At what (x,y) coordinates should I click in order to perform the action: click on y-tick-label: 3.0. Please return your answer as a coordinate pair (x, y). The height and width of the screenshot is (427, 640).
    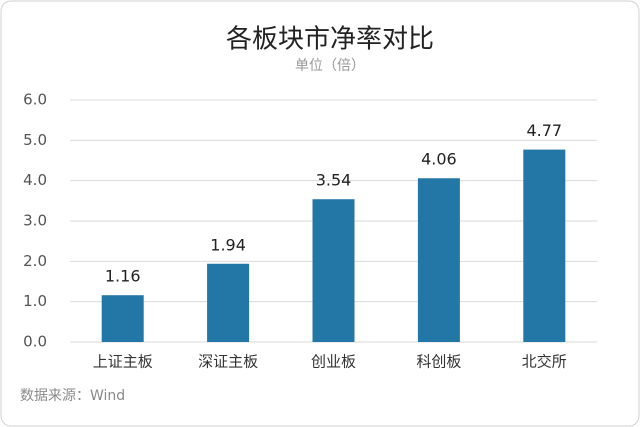
    Looking at the image, I should click on (35, 221).